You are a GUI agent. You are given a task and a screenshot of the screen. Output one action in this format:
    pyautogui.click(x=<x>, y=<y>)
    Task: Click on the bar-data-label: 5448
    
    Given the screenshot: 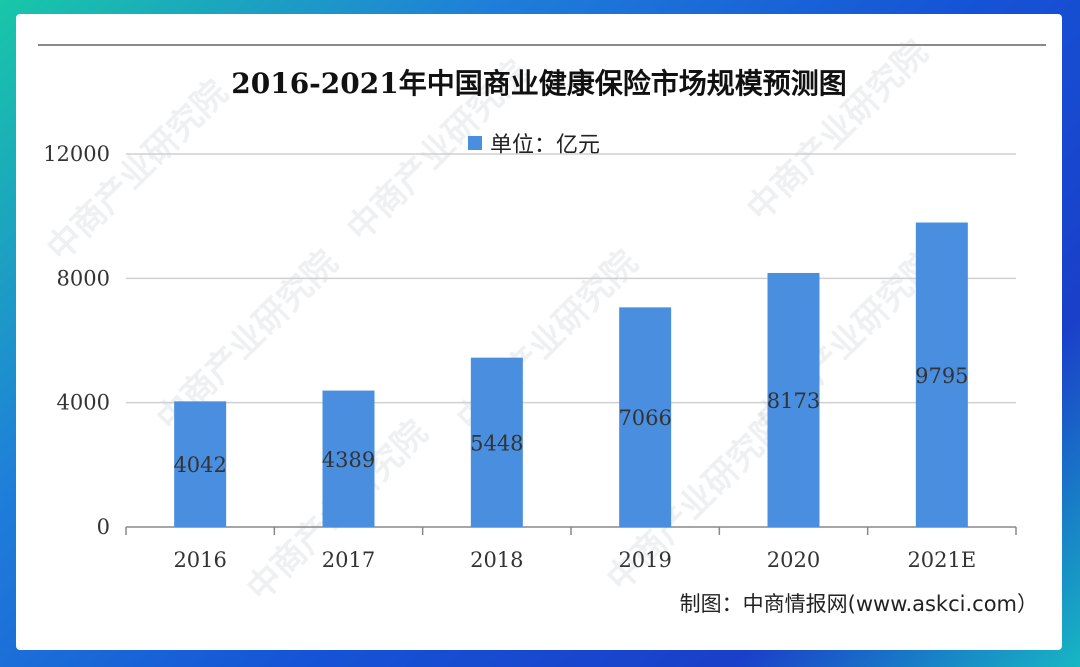 What is the action you would take?
    pyautogui.click(x=496, y=443)
    